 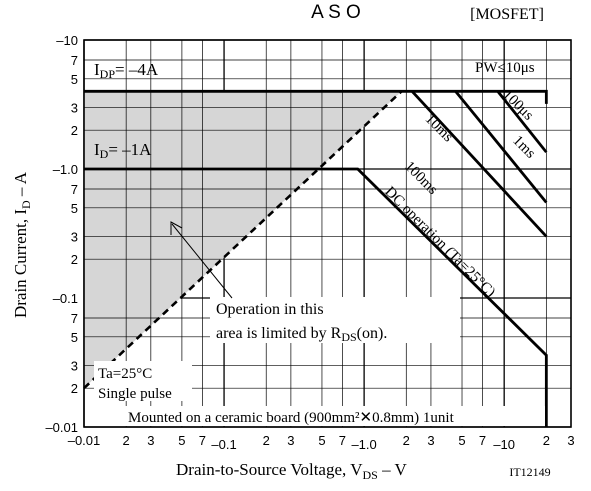 I want to click on x-tick-label: –10, so click(x=504, y=444).